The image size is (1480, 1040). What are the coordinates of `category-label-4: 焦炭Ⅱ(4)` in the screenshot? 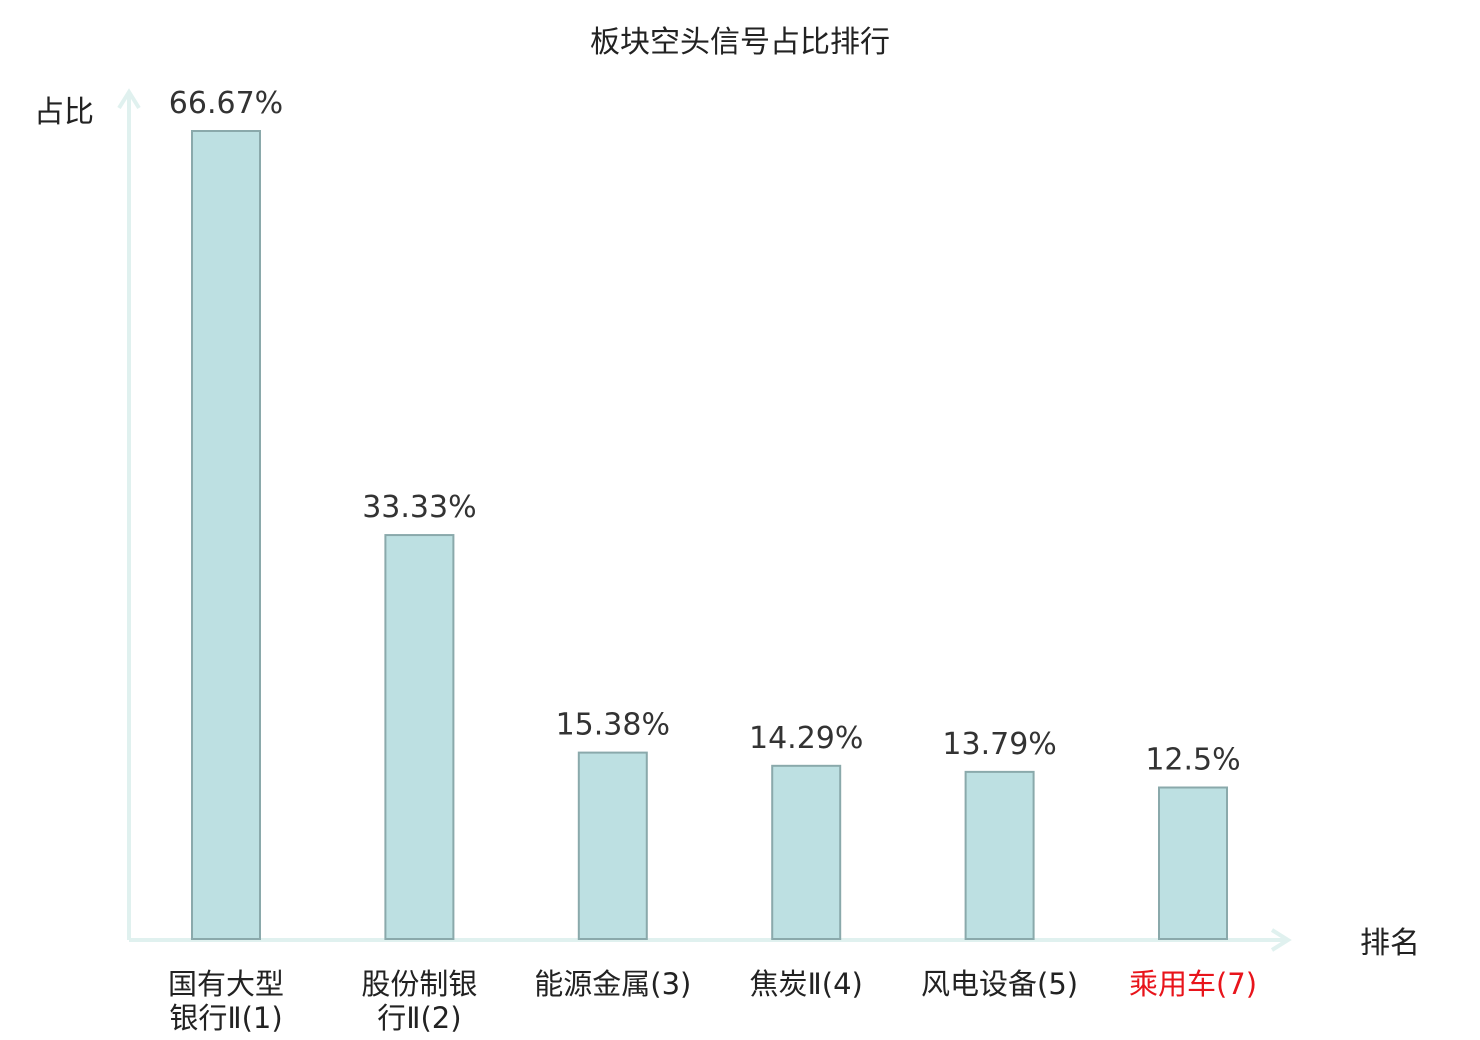 It's located at (806, 984).